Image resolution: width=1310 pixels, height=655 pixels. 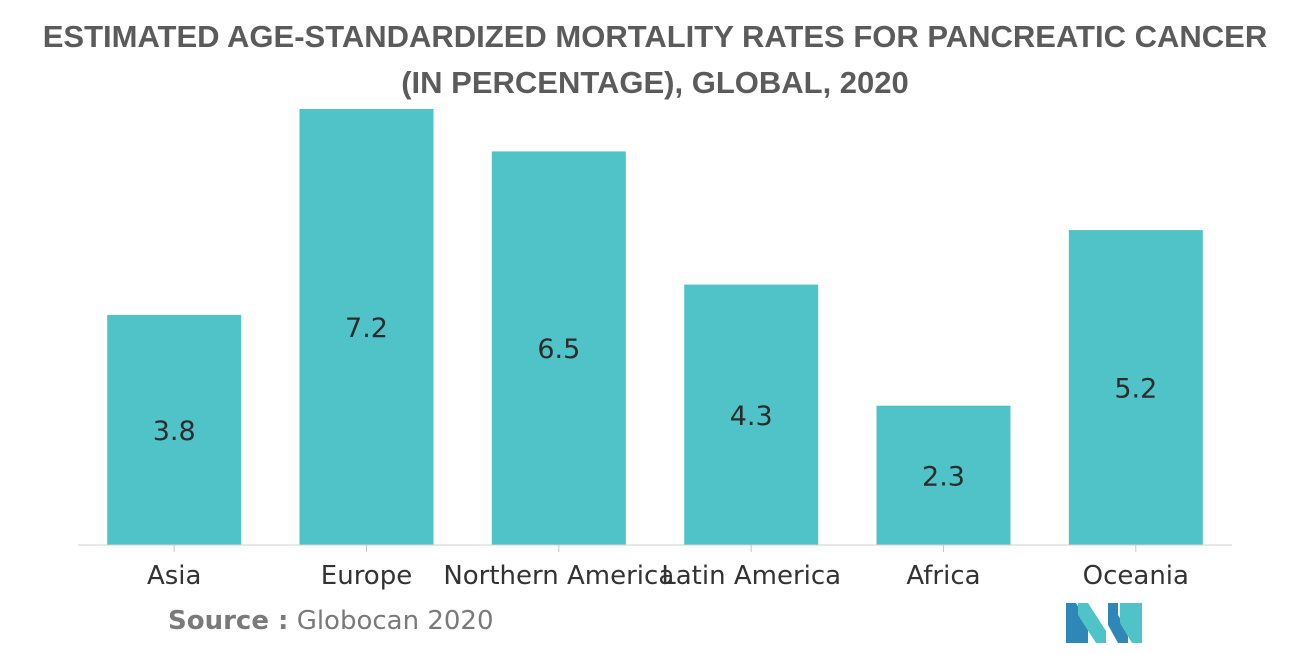 I want to click on source-note: Source : Globocan 2020, so click(x=331, y=621).